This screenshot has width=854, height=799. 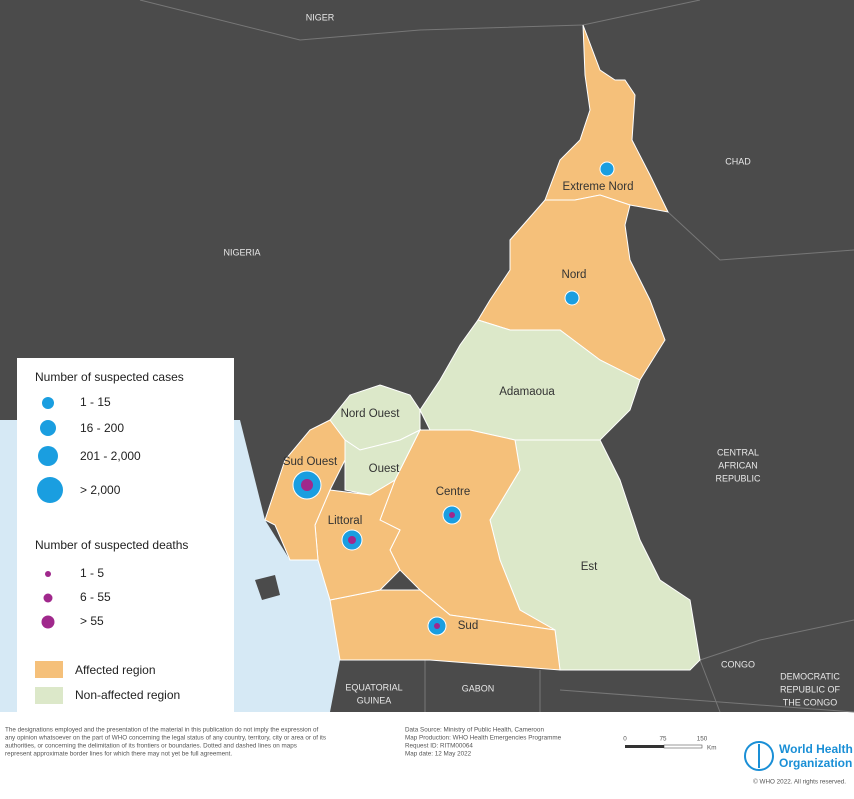 I want to click on region, so click(x=383, y=462).